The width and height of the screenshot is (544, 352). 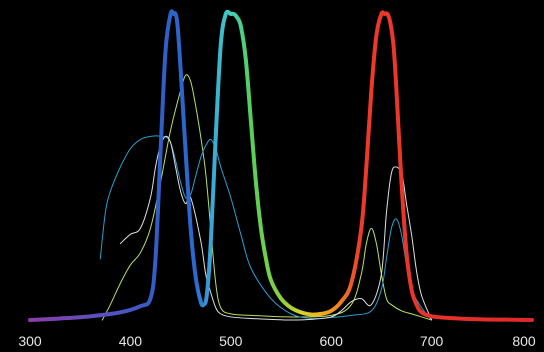 I want to click on x-tick-label-500: 500, so click(x=231, y=341).